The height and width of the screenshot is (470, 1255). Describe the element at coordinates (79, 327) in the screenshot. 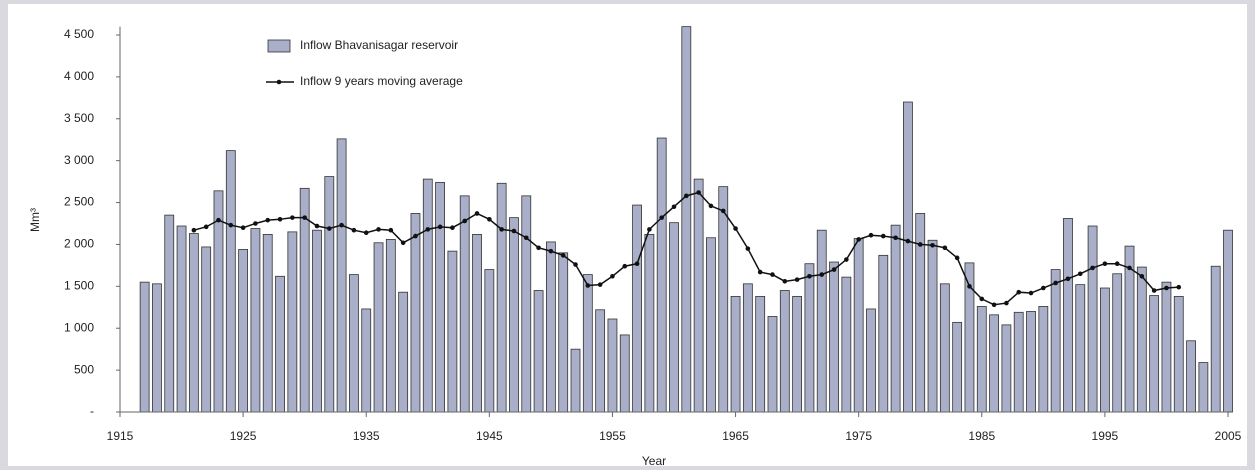

I see `y-tick-label: 1 000` at that location.